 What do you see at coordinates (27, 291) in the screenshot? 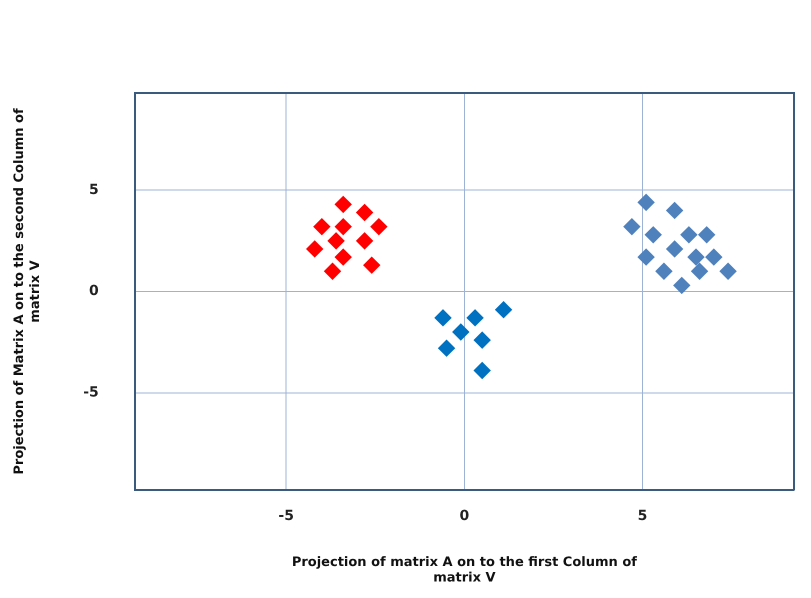
I see `y-axis-title: Projection of Matrix A on to the second Column of matrix V` at bounding box center [27, 291].